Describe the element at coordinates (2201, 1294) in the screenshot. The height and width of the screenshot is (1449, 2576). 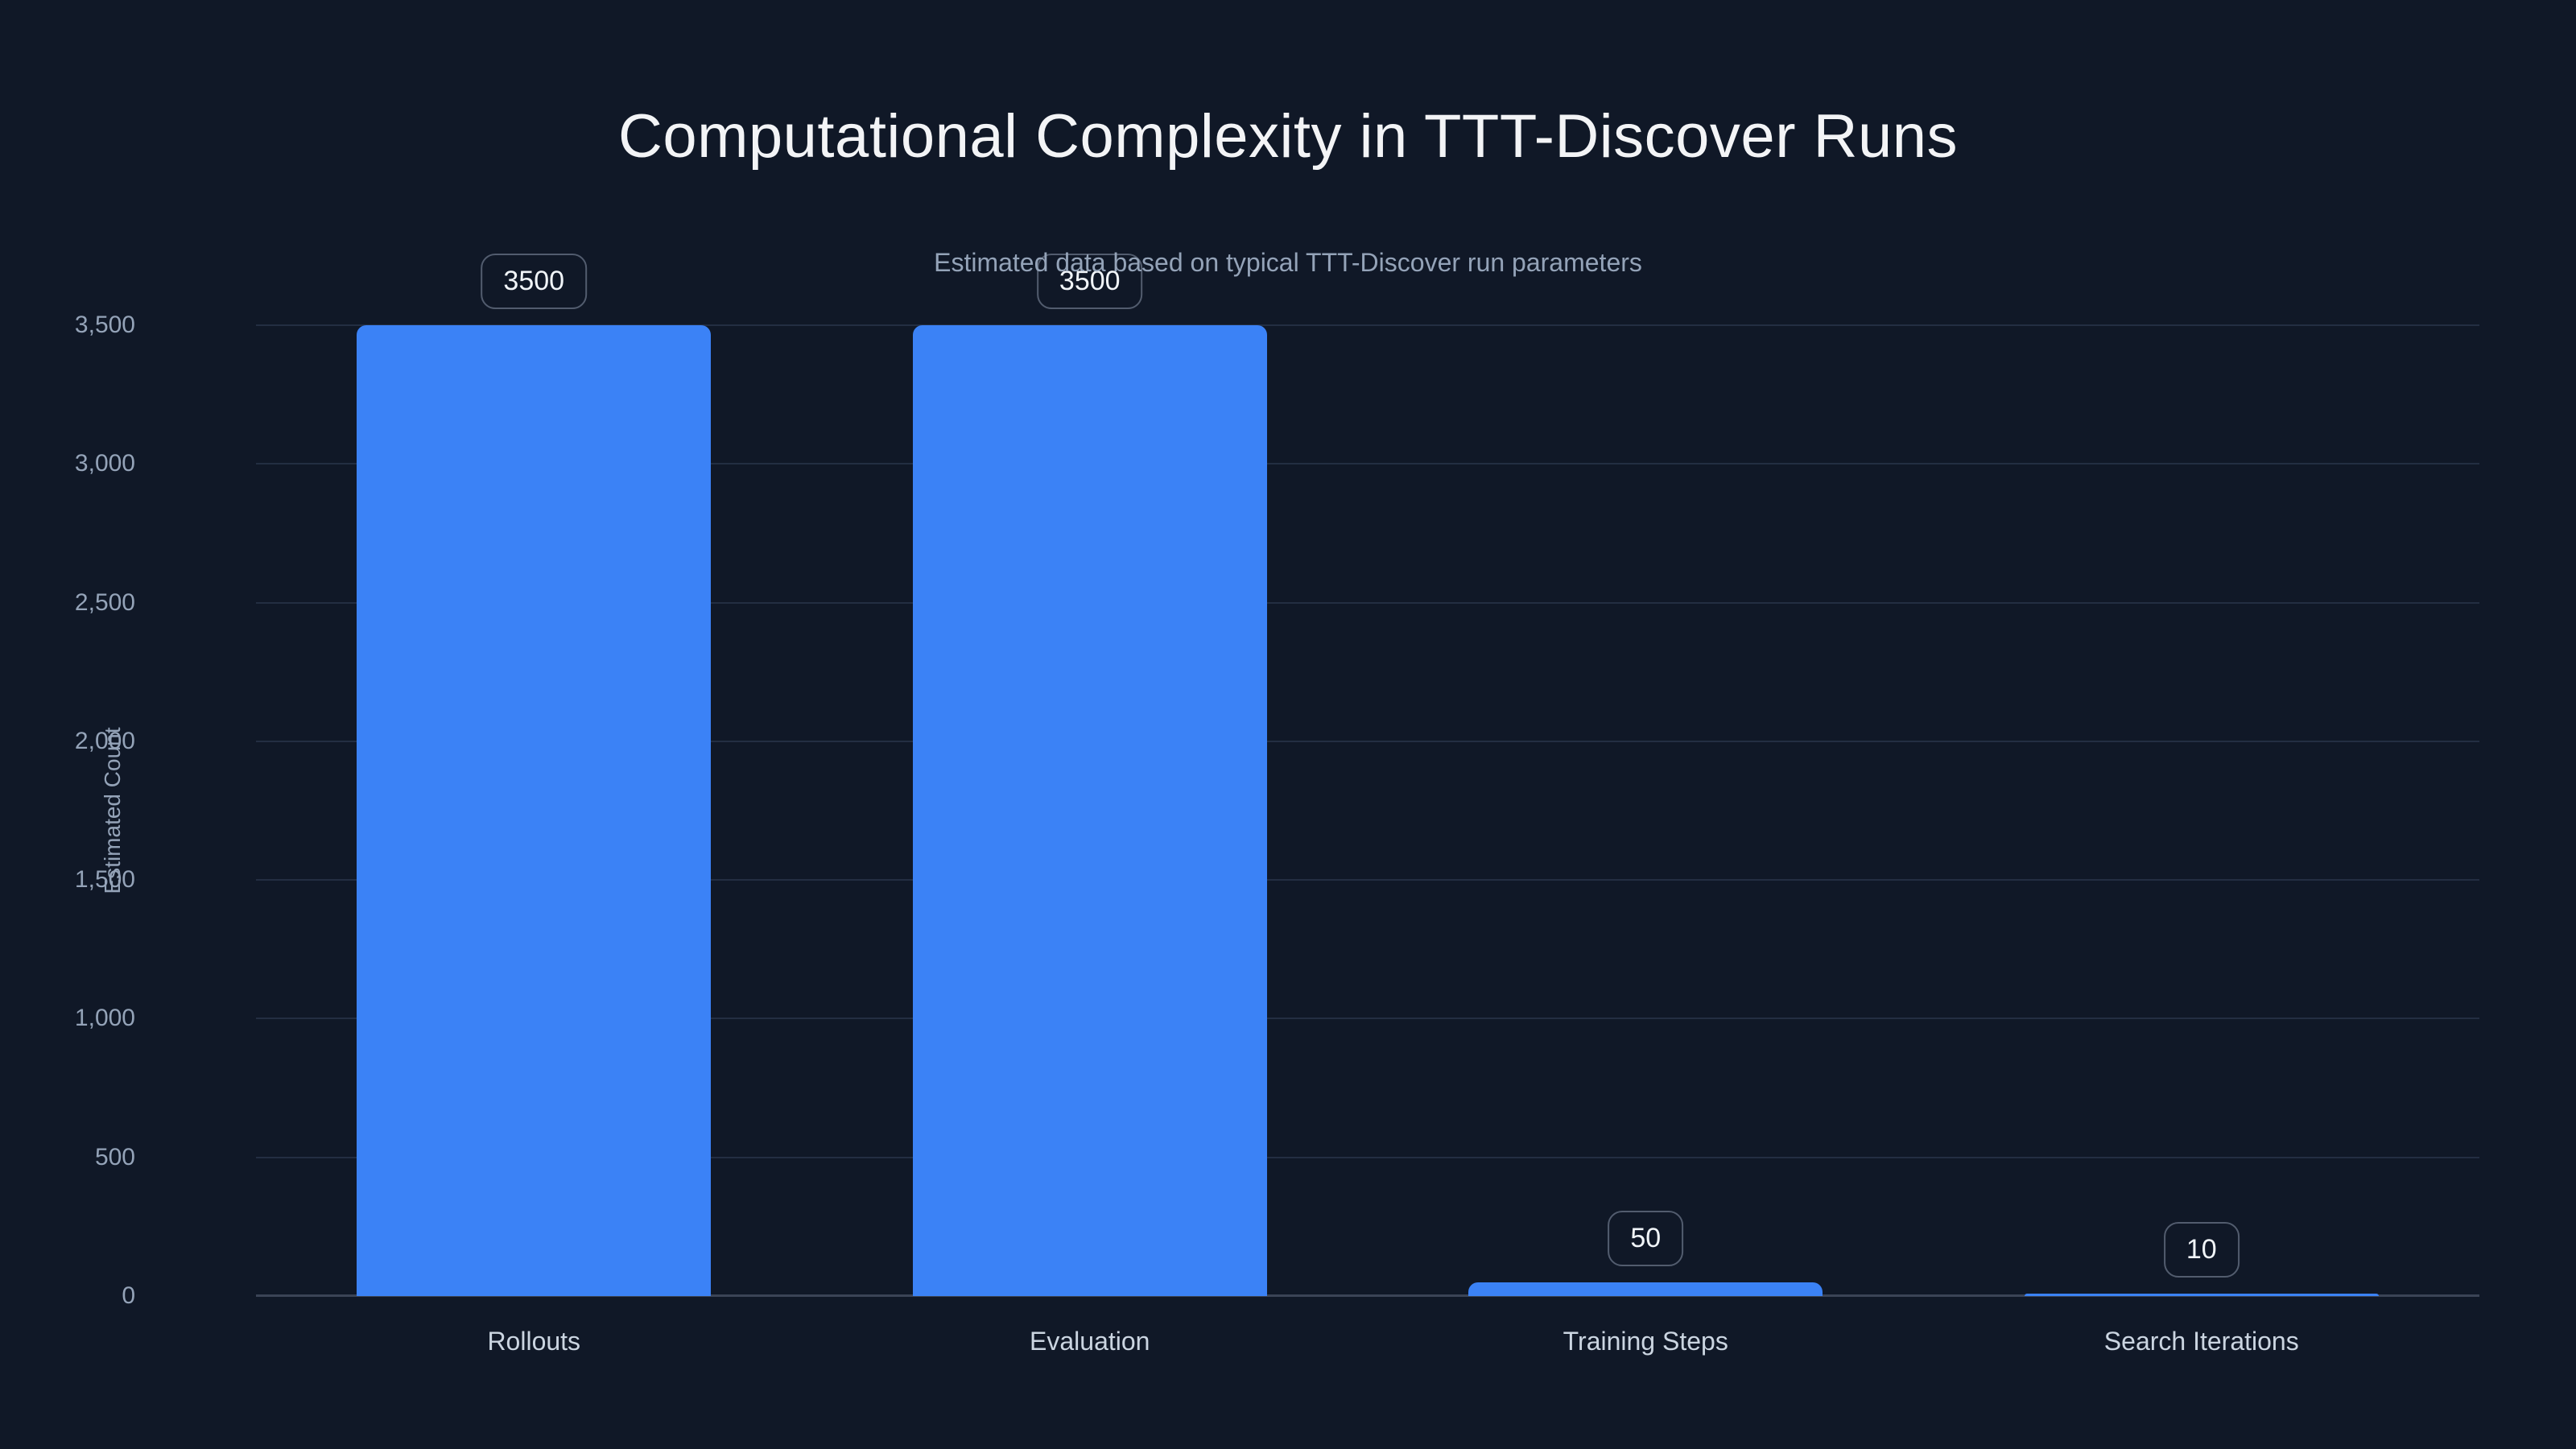
I see `bar-search-iterations` at that location.